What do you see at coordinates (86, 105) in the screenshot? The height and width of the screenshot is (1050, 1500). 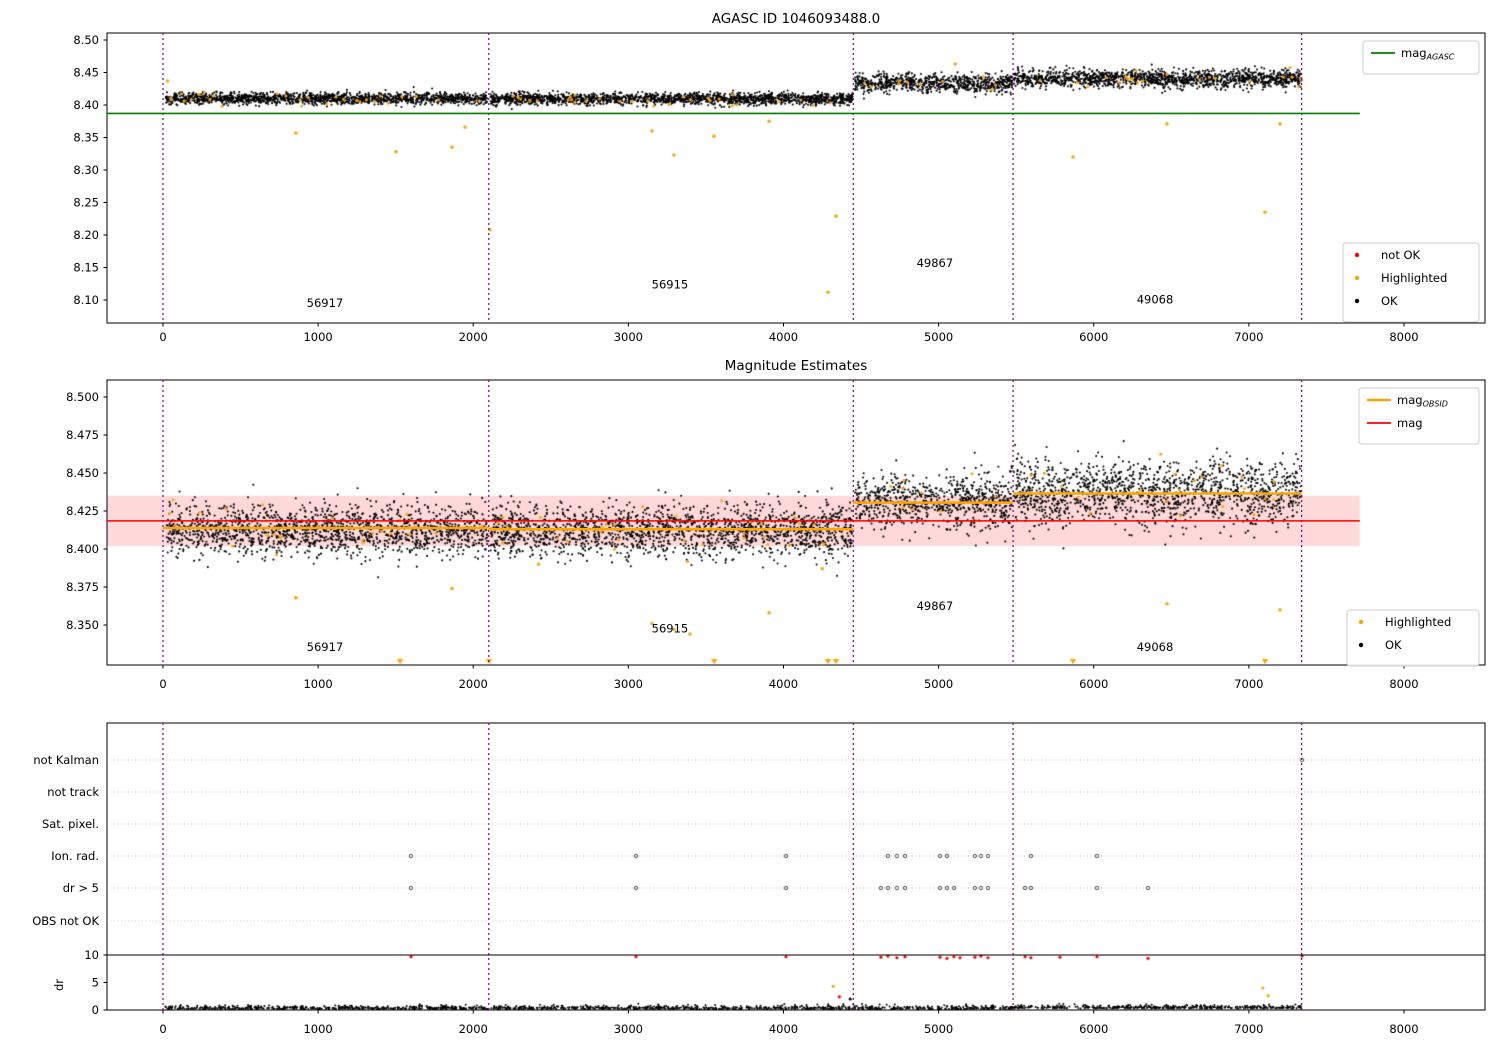 I see `y-tick-label: 8.40` at bounding box center [86, 105].